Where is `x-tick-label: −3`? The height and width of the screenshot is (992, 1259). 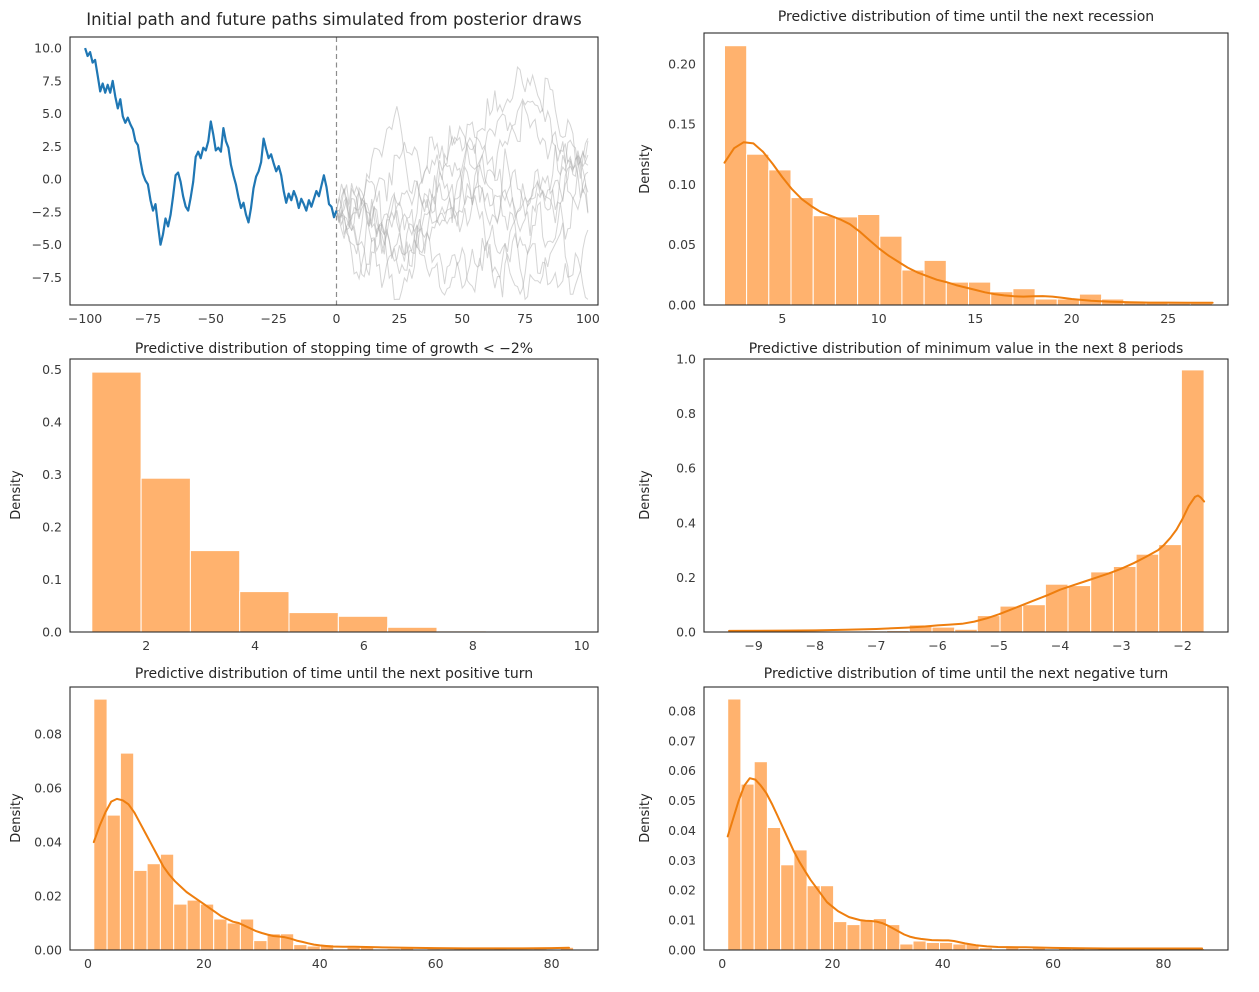
x-tick-label: −3 is located at coordinates (1121, 645).